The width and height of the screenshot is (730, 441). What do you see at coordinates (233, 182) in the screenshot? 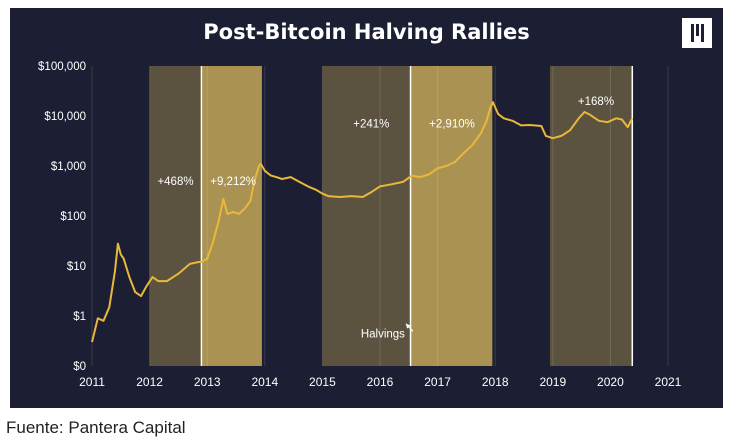
I see `rally-label: +9,212%` at bounding box center [233, 182].